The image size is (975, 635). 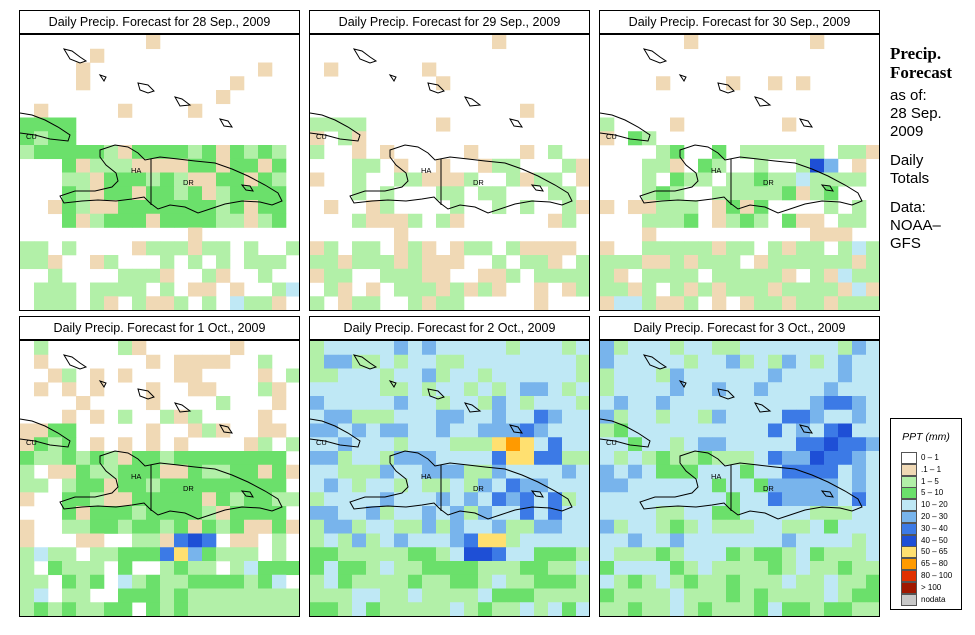 I want to click on panel-title: Daily Precip. Forecast for 1 Oct., 2009, so click(x=159, y=328).